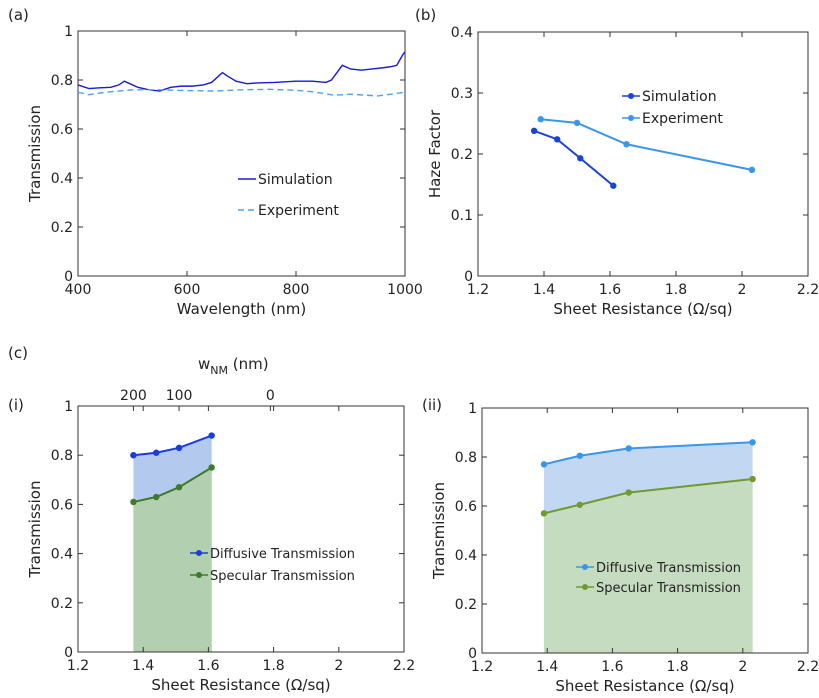 This screenshot has width=819, height=698. What do you see at coordinates (187, 290) in the screenshot?
I see `x-tick-label: 600` at bounding box center [187, 290].